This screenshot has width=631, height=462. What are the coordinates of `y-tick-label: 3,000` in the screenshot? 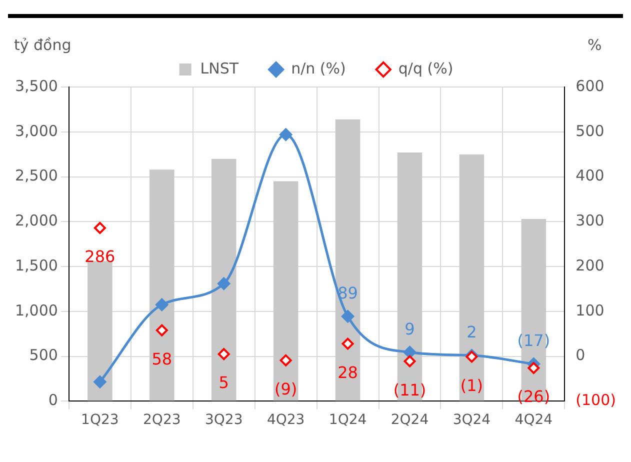 It's located at (36, 131).